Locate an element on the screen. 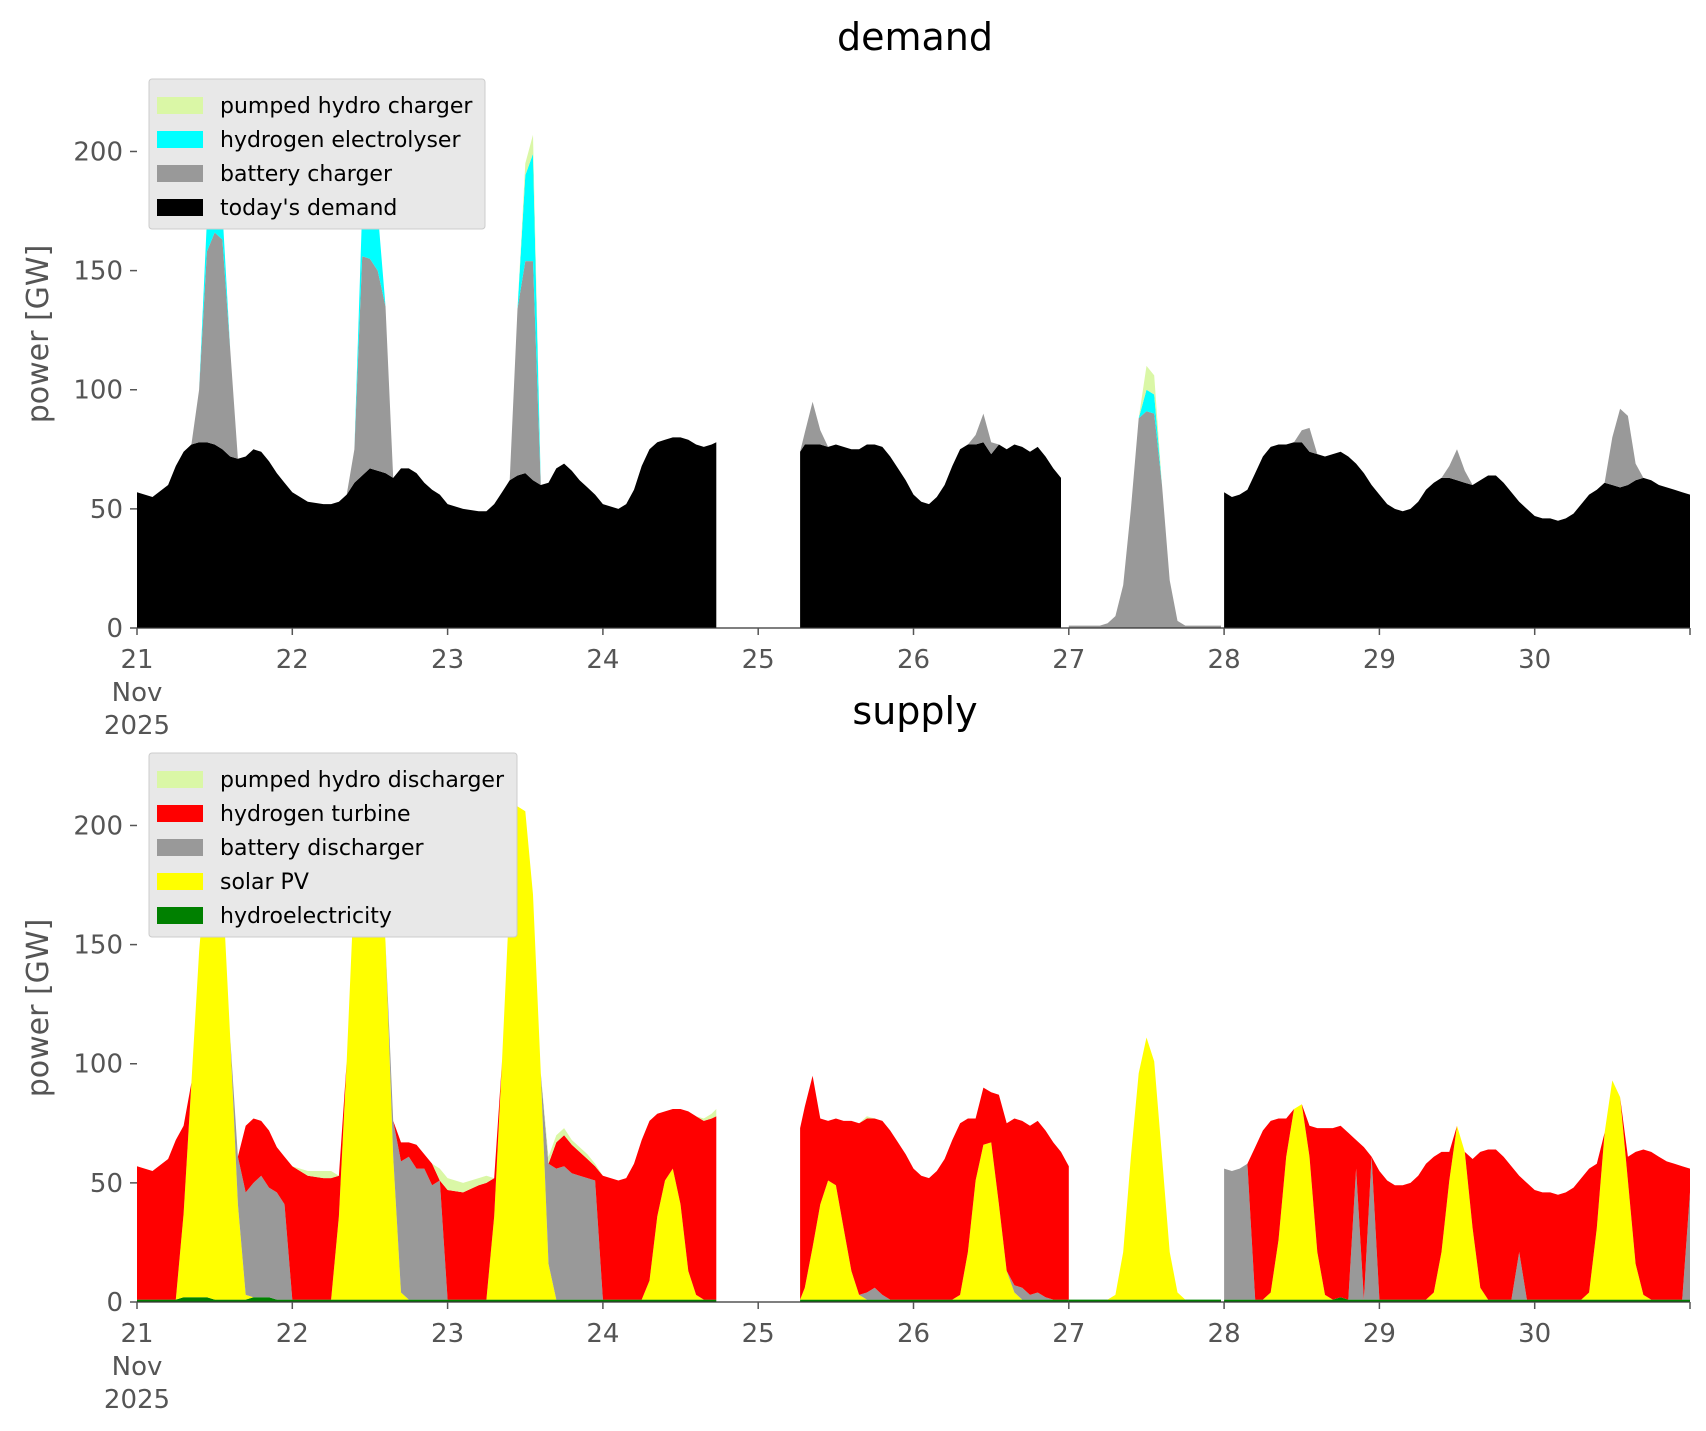  supply-x-tick-label: 26 is located at coordinates (913, 1334).